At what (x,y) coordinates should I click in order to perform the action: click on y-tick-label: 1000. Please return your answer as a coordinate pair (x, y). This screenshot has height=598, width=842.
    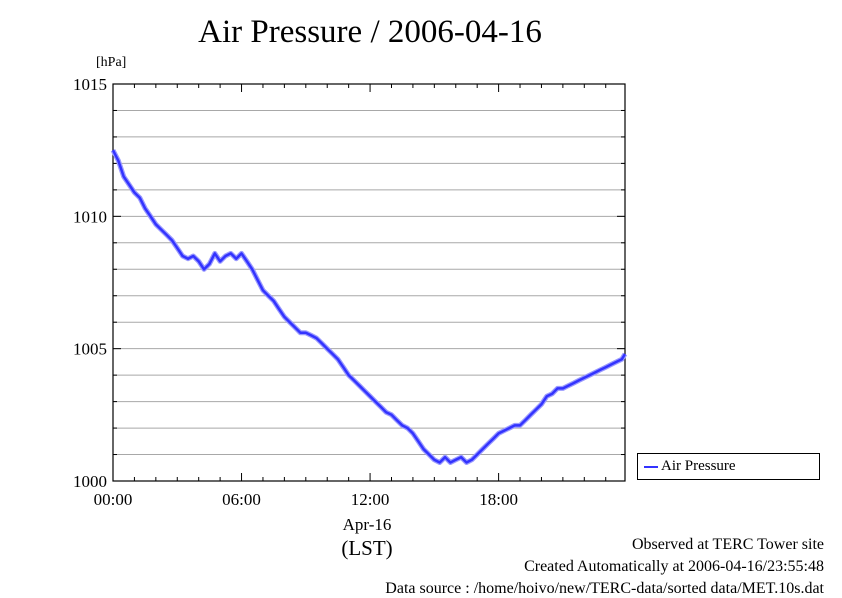
    Looking at the image, I should click on (90, 481).